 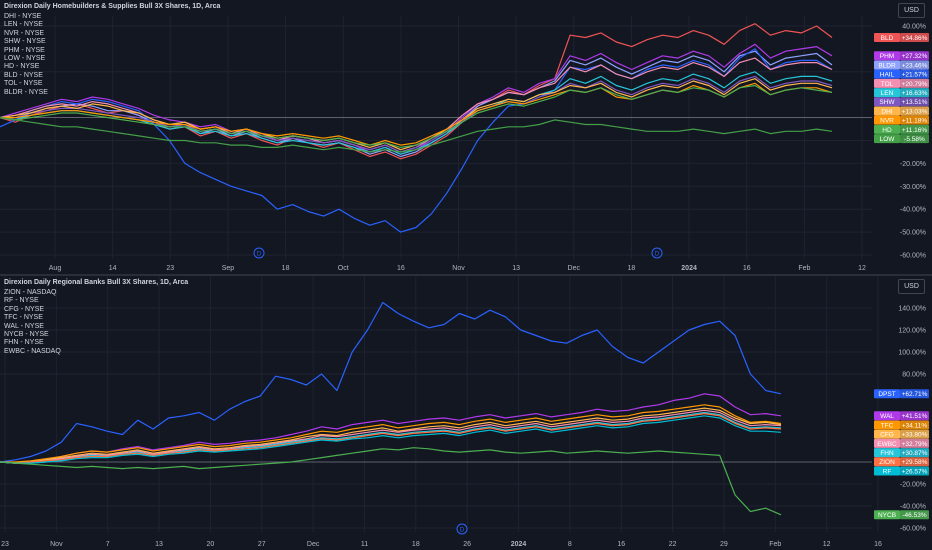 I want to click on price-label-low: LOW -5.58%, so click(x=901, y=139).